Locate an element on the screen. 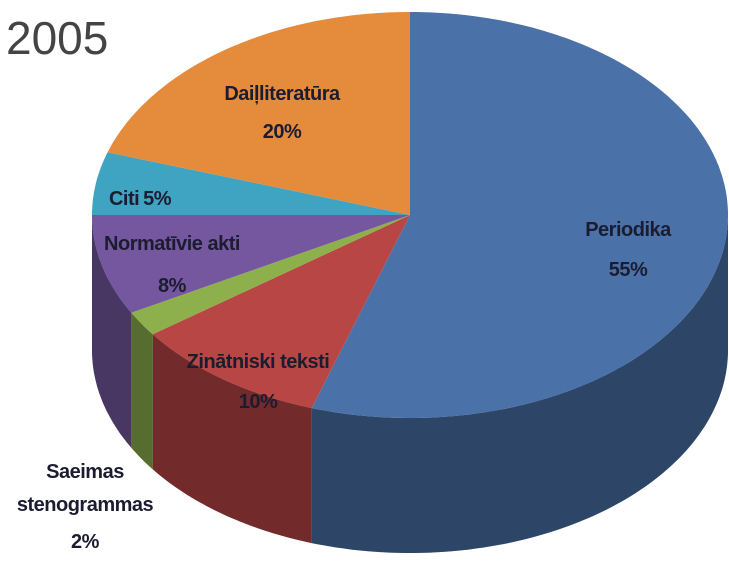  chart-title: 2005 is located at coordinates (57, 38).